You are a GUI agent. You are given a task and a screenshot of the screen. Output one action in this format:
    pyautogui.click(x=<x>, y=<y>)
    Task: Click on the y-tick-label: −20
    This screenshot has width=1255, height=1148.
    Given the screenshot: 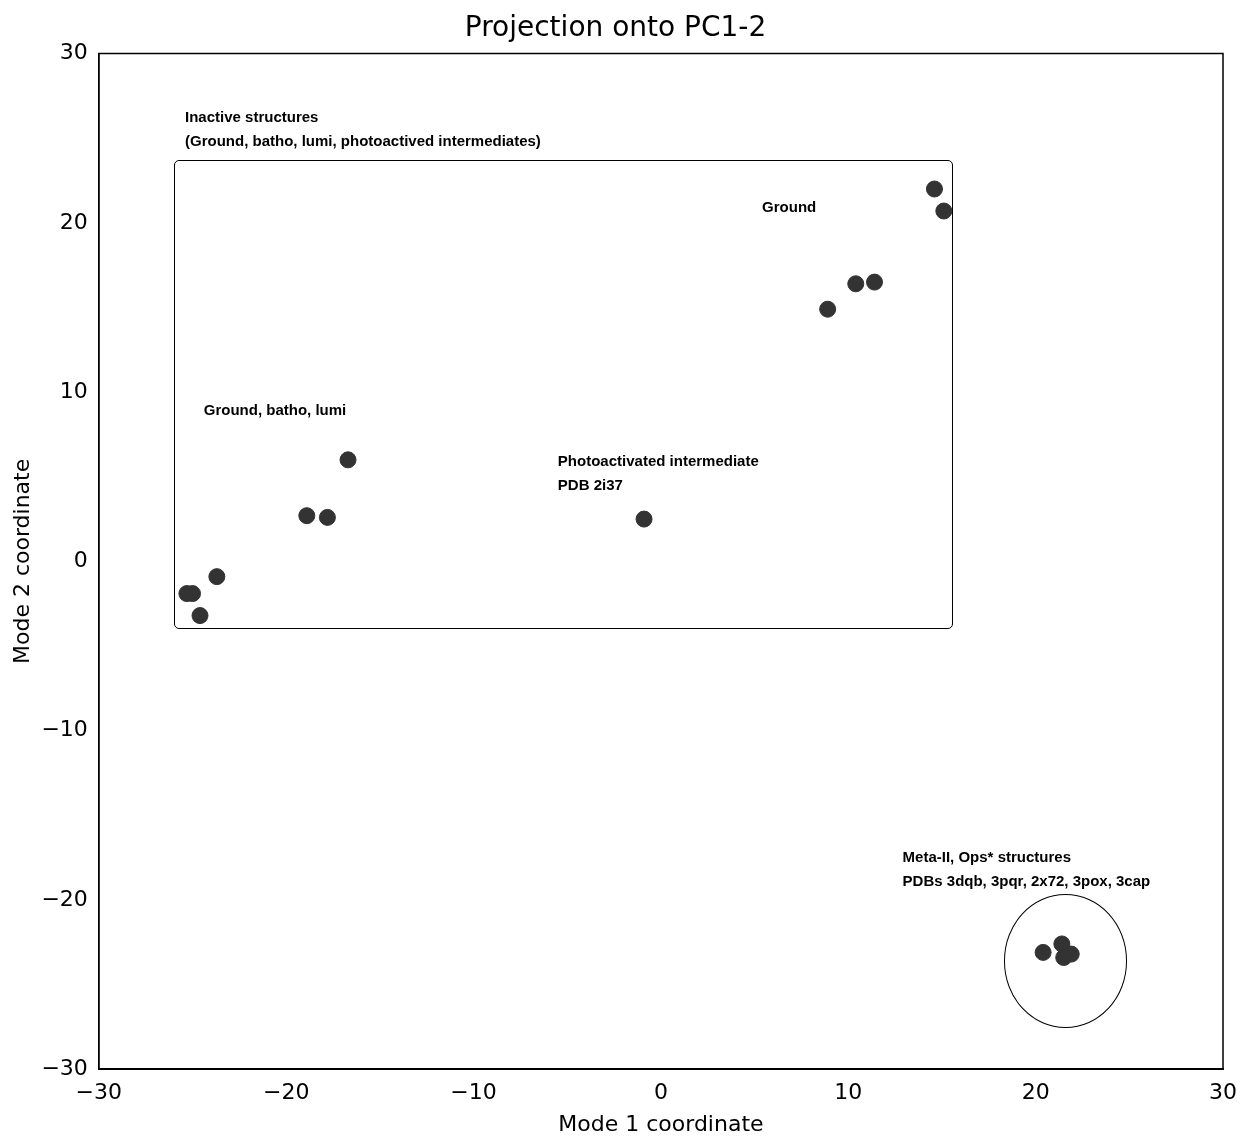 What is the action you would take?
    pyautogui.click(x=64, y=898)
    